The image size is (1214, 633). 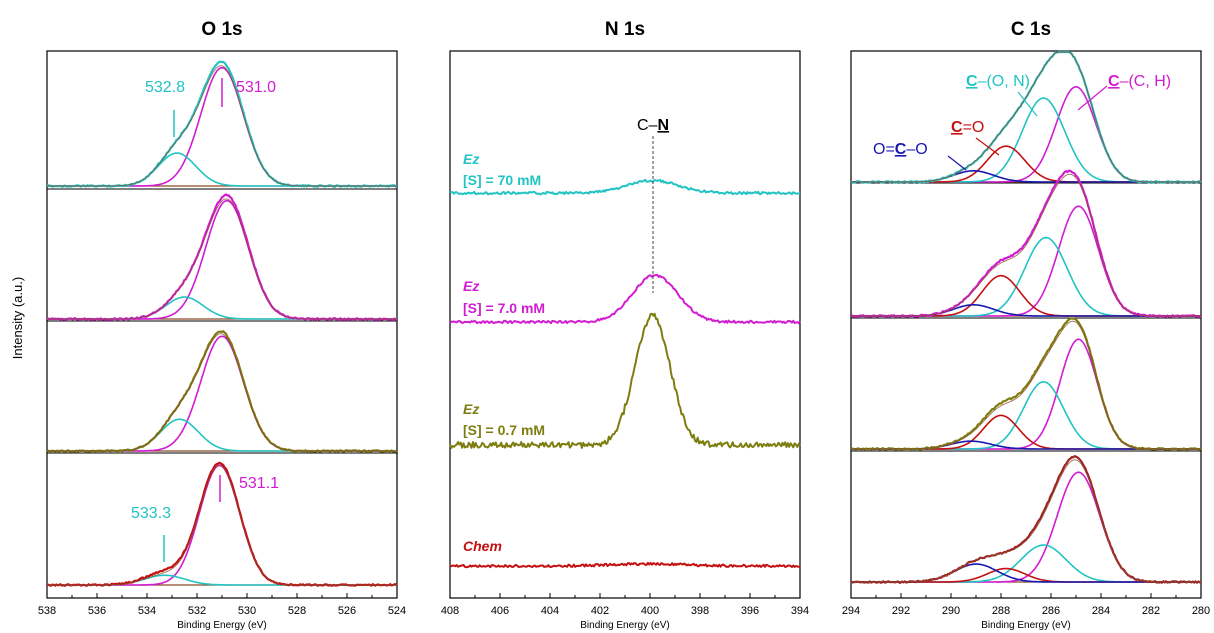 I want to click on x-tick-label: 404, so click(x=550, y=611).